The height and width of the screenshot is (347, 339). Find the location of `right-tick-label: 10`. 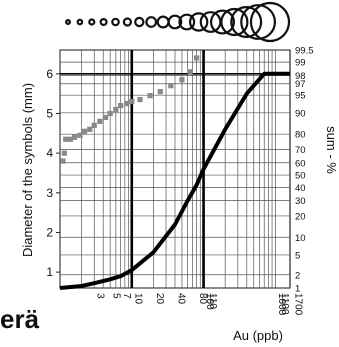

right-tick-label: 10 is located at coordinates (300, 238).